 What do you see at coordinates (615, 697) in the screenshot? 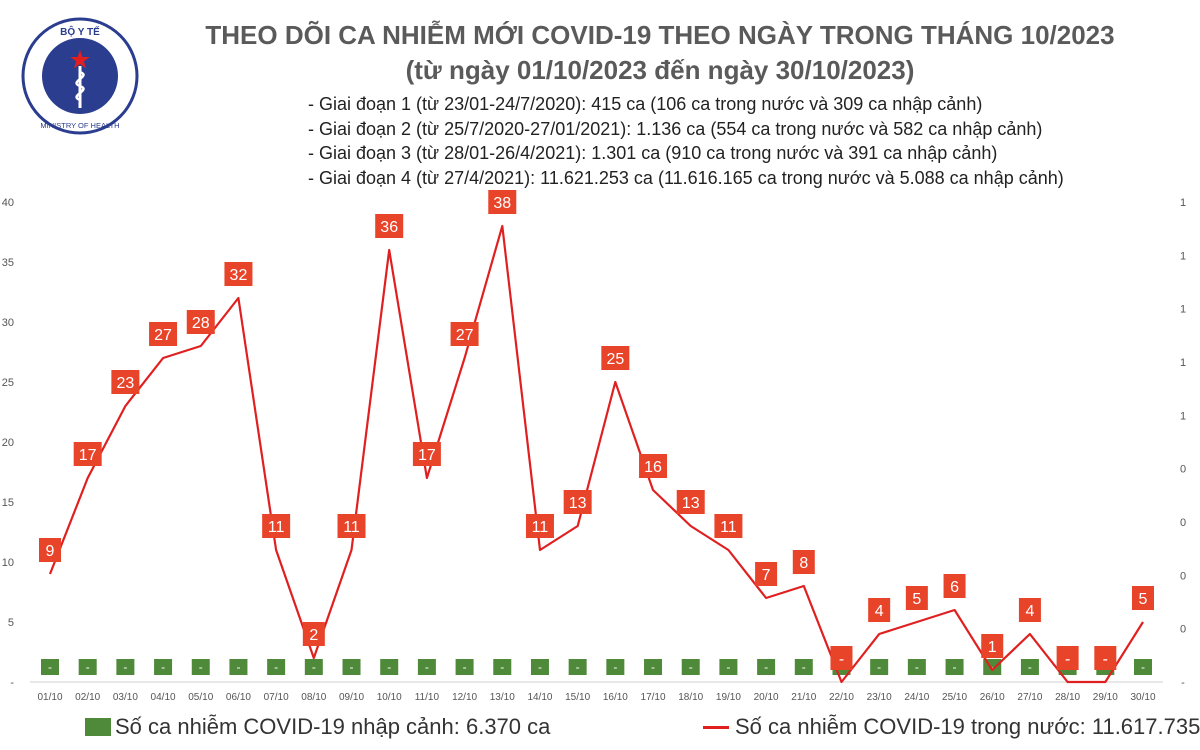
I see `x-tick-label: 16/10` at bounding box center [615, 697].